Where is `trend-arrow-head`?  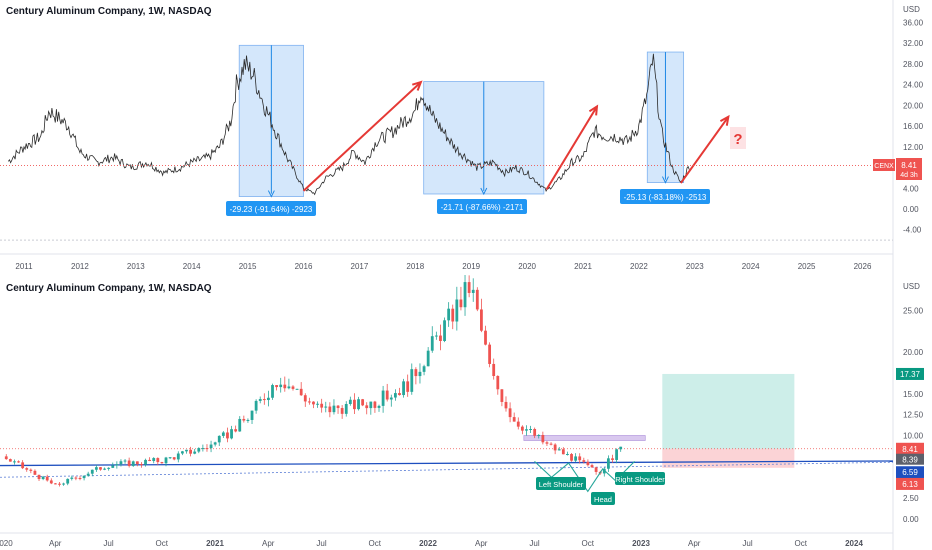 trend-arrow-head is located at coordinates (593, 110).